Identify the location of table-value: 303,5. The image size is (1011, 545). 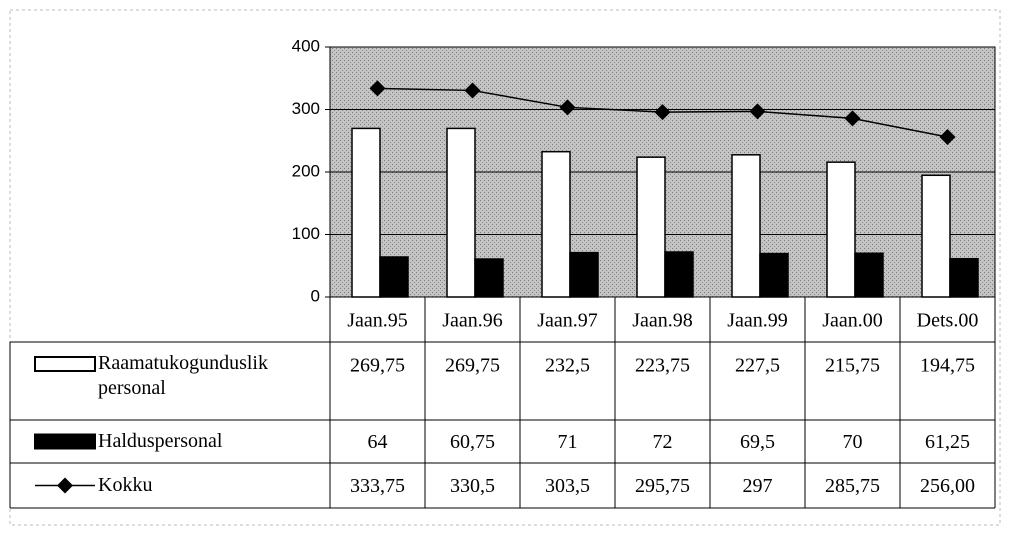
(567, 486).